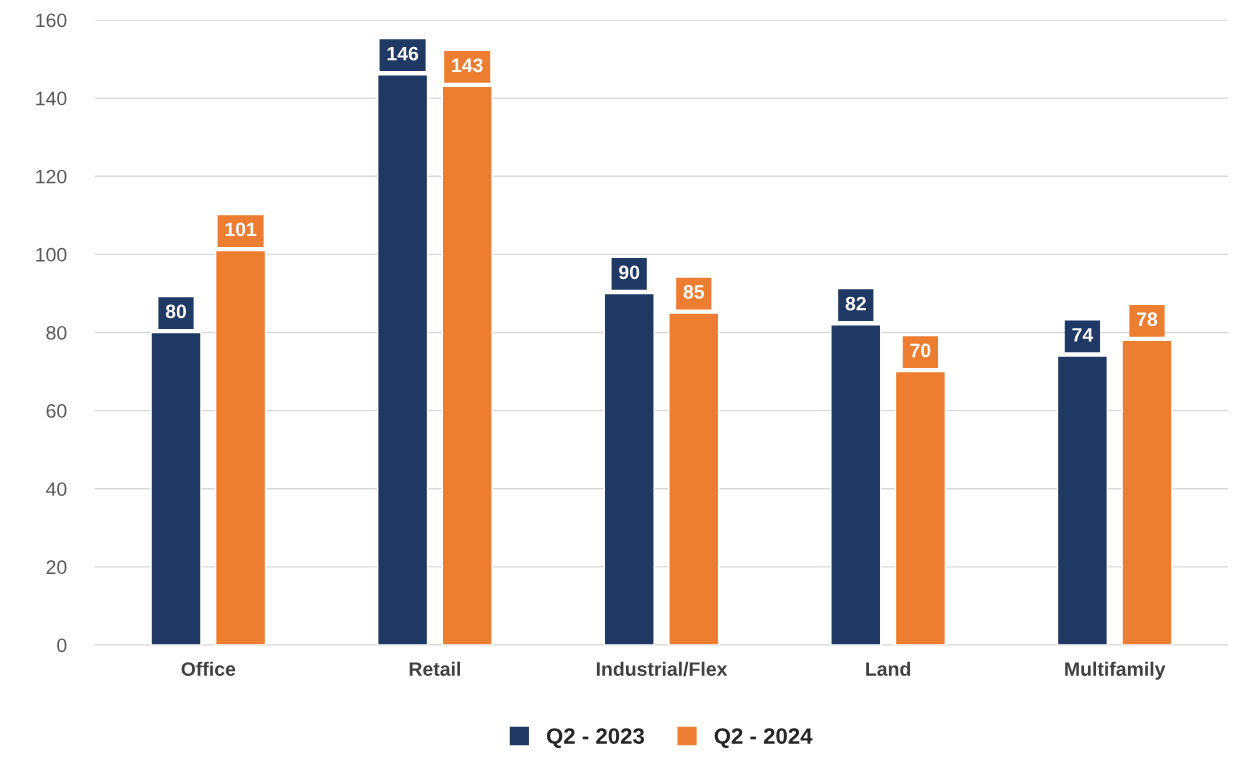 The height and width of the screenshot is (776, 1242). I want to click on y-tick-label: 140, so click(51, 98).